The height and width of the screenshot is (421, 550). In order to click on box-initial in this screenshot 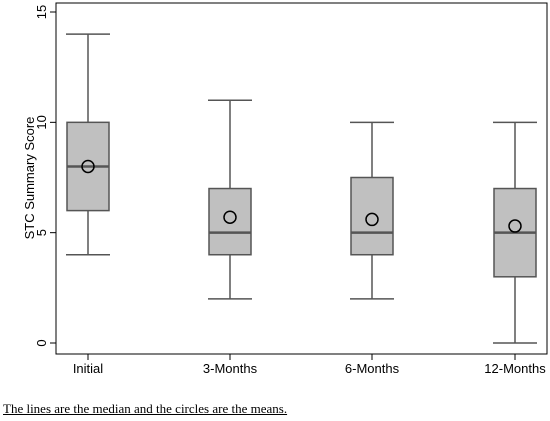, I will do `click(88, 144)`.